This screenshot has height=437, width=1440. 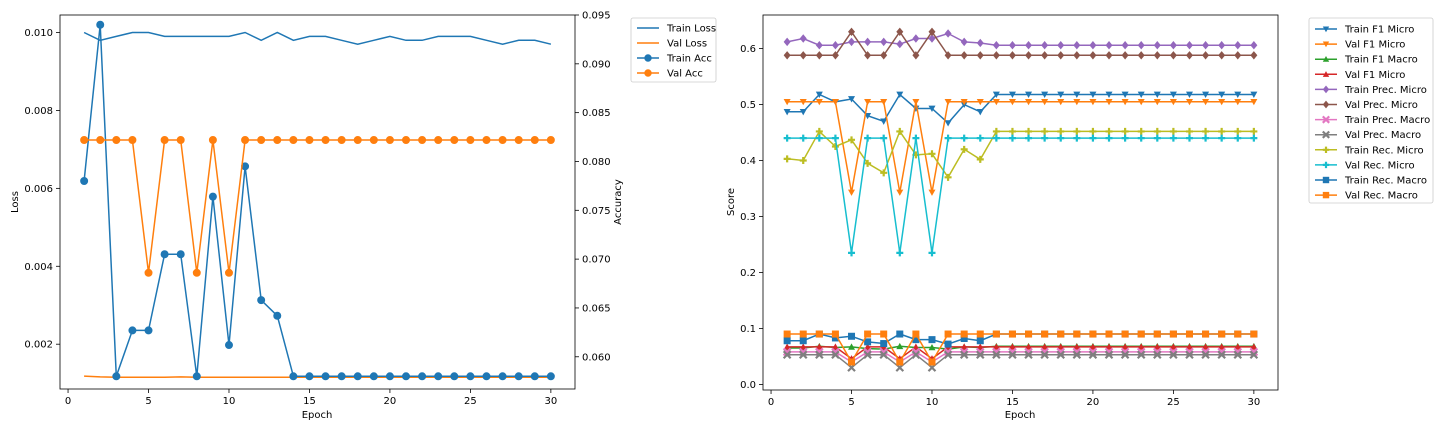 What do you see at coordinates (38, 267) in the screenshot?
I see `loss-accuracy-y-tick-label: 0.004` at bounding box center [38, 267].